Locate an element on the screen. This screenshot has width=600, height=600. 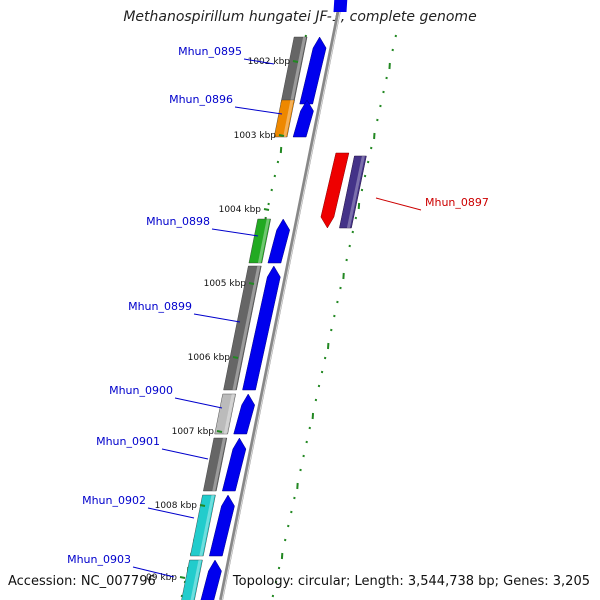
kbp-tick-label: 1002 kbp is located at coordinates (269, 62).